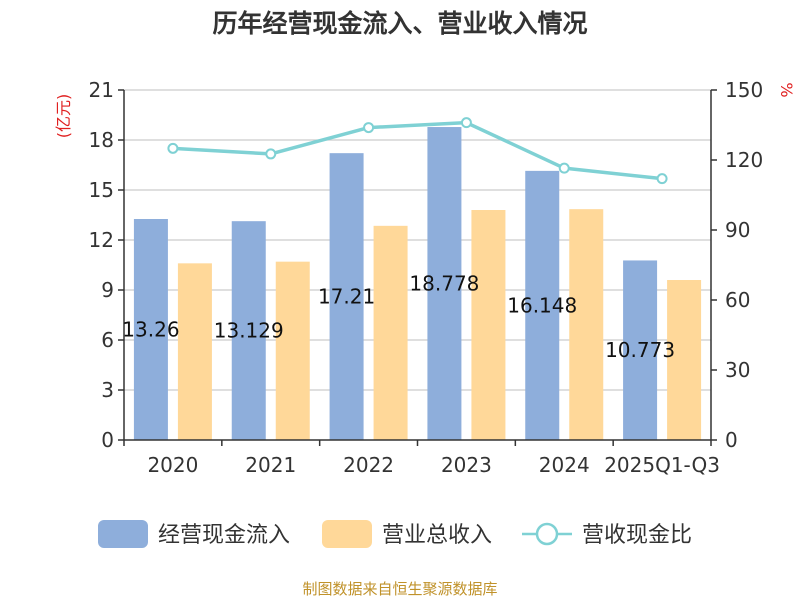  I want to click on data-labels: 13.26 13.129 17.21 18.778 16.148 10.773, so click(398, 317).